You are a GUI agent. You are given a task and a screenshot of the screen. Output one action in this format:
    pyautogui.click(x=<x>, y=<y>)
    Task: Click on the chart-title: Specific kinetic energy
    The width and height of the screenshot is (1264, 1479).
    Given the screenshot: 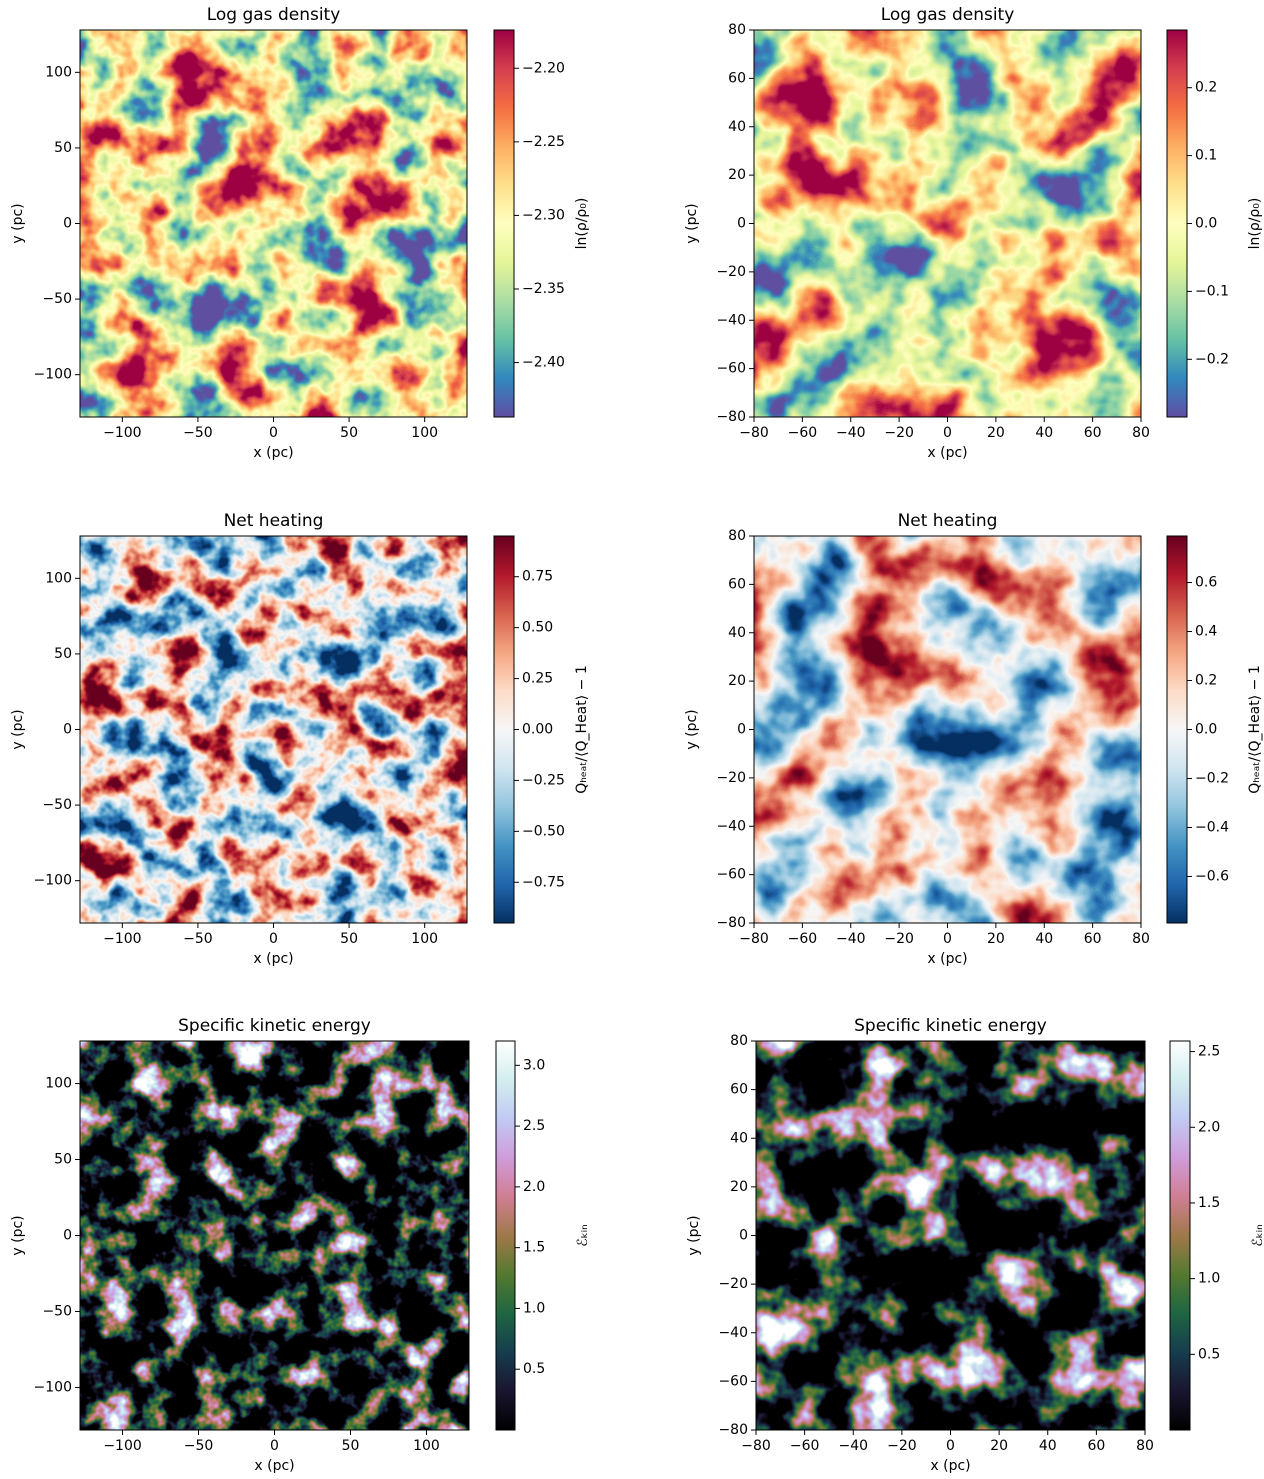 What is the action you would take?
    pyautogui.click(x=950, y=1026)
    